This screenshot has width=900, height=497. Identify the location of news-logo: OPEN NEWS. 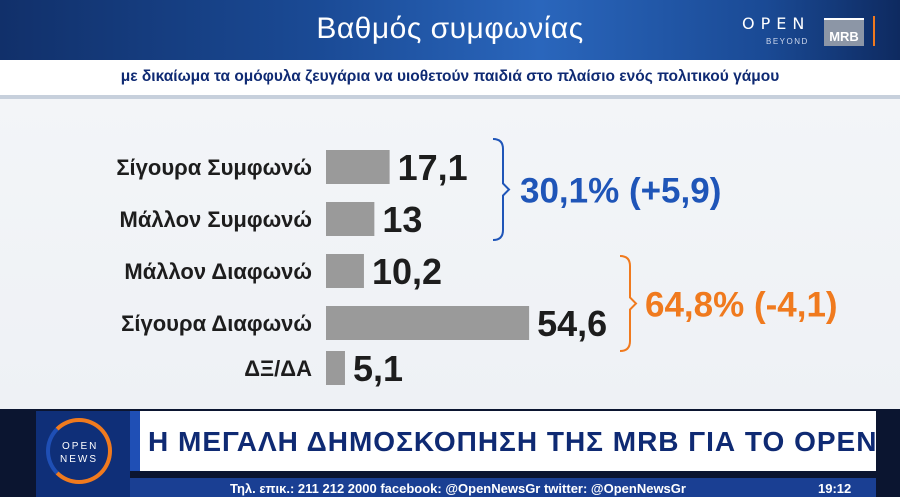
(83, 454).